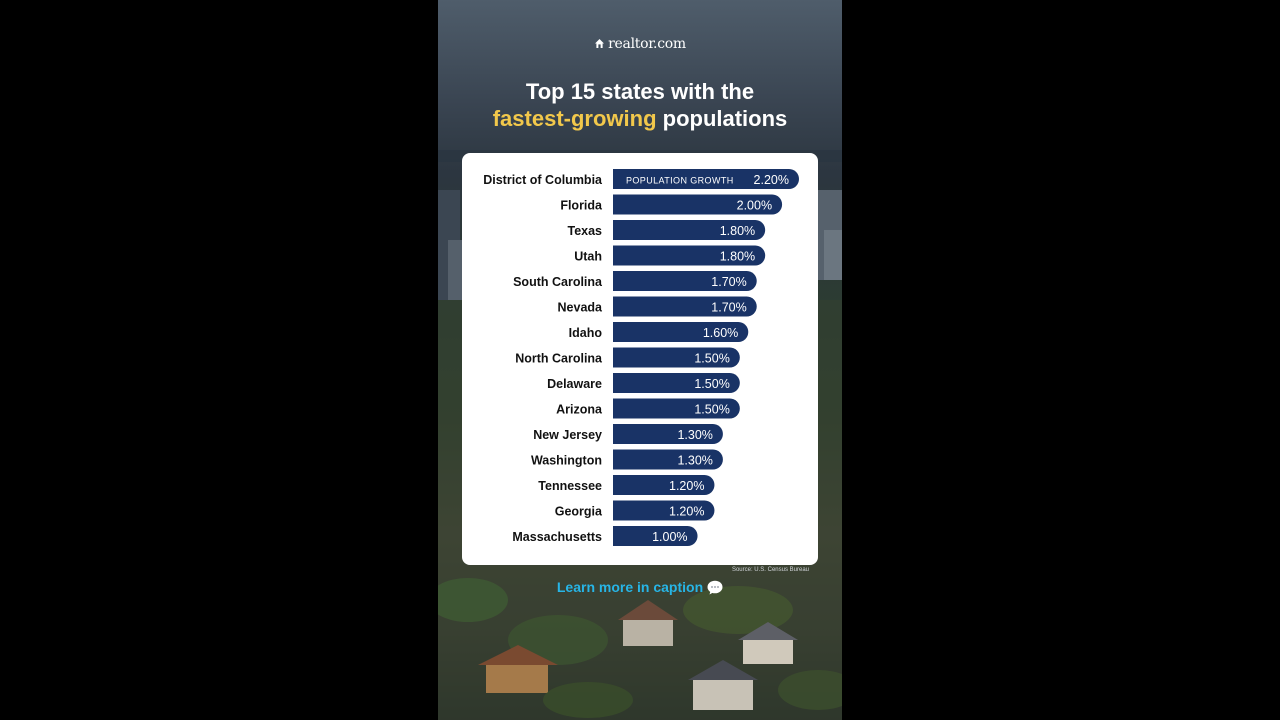  Describe the element at coordinates (669, 537) in the screenshot. I see `value-label: 1.00%` at that location.